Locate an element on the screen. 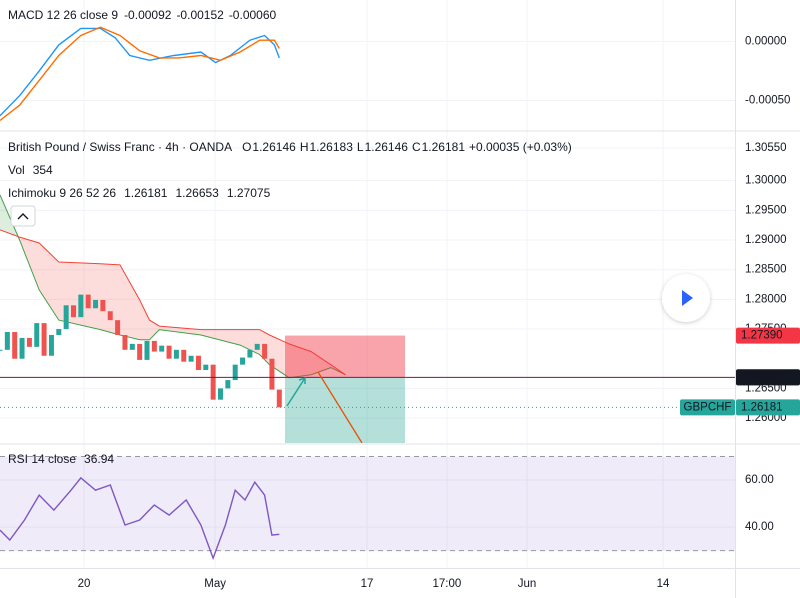 This screenshot has height=598, width=800. symbol-label: GBPCHF is located at coordinates (708, 407).